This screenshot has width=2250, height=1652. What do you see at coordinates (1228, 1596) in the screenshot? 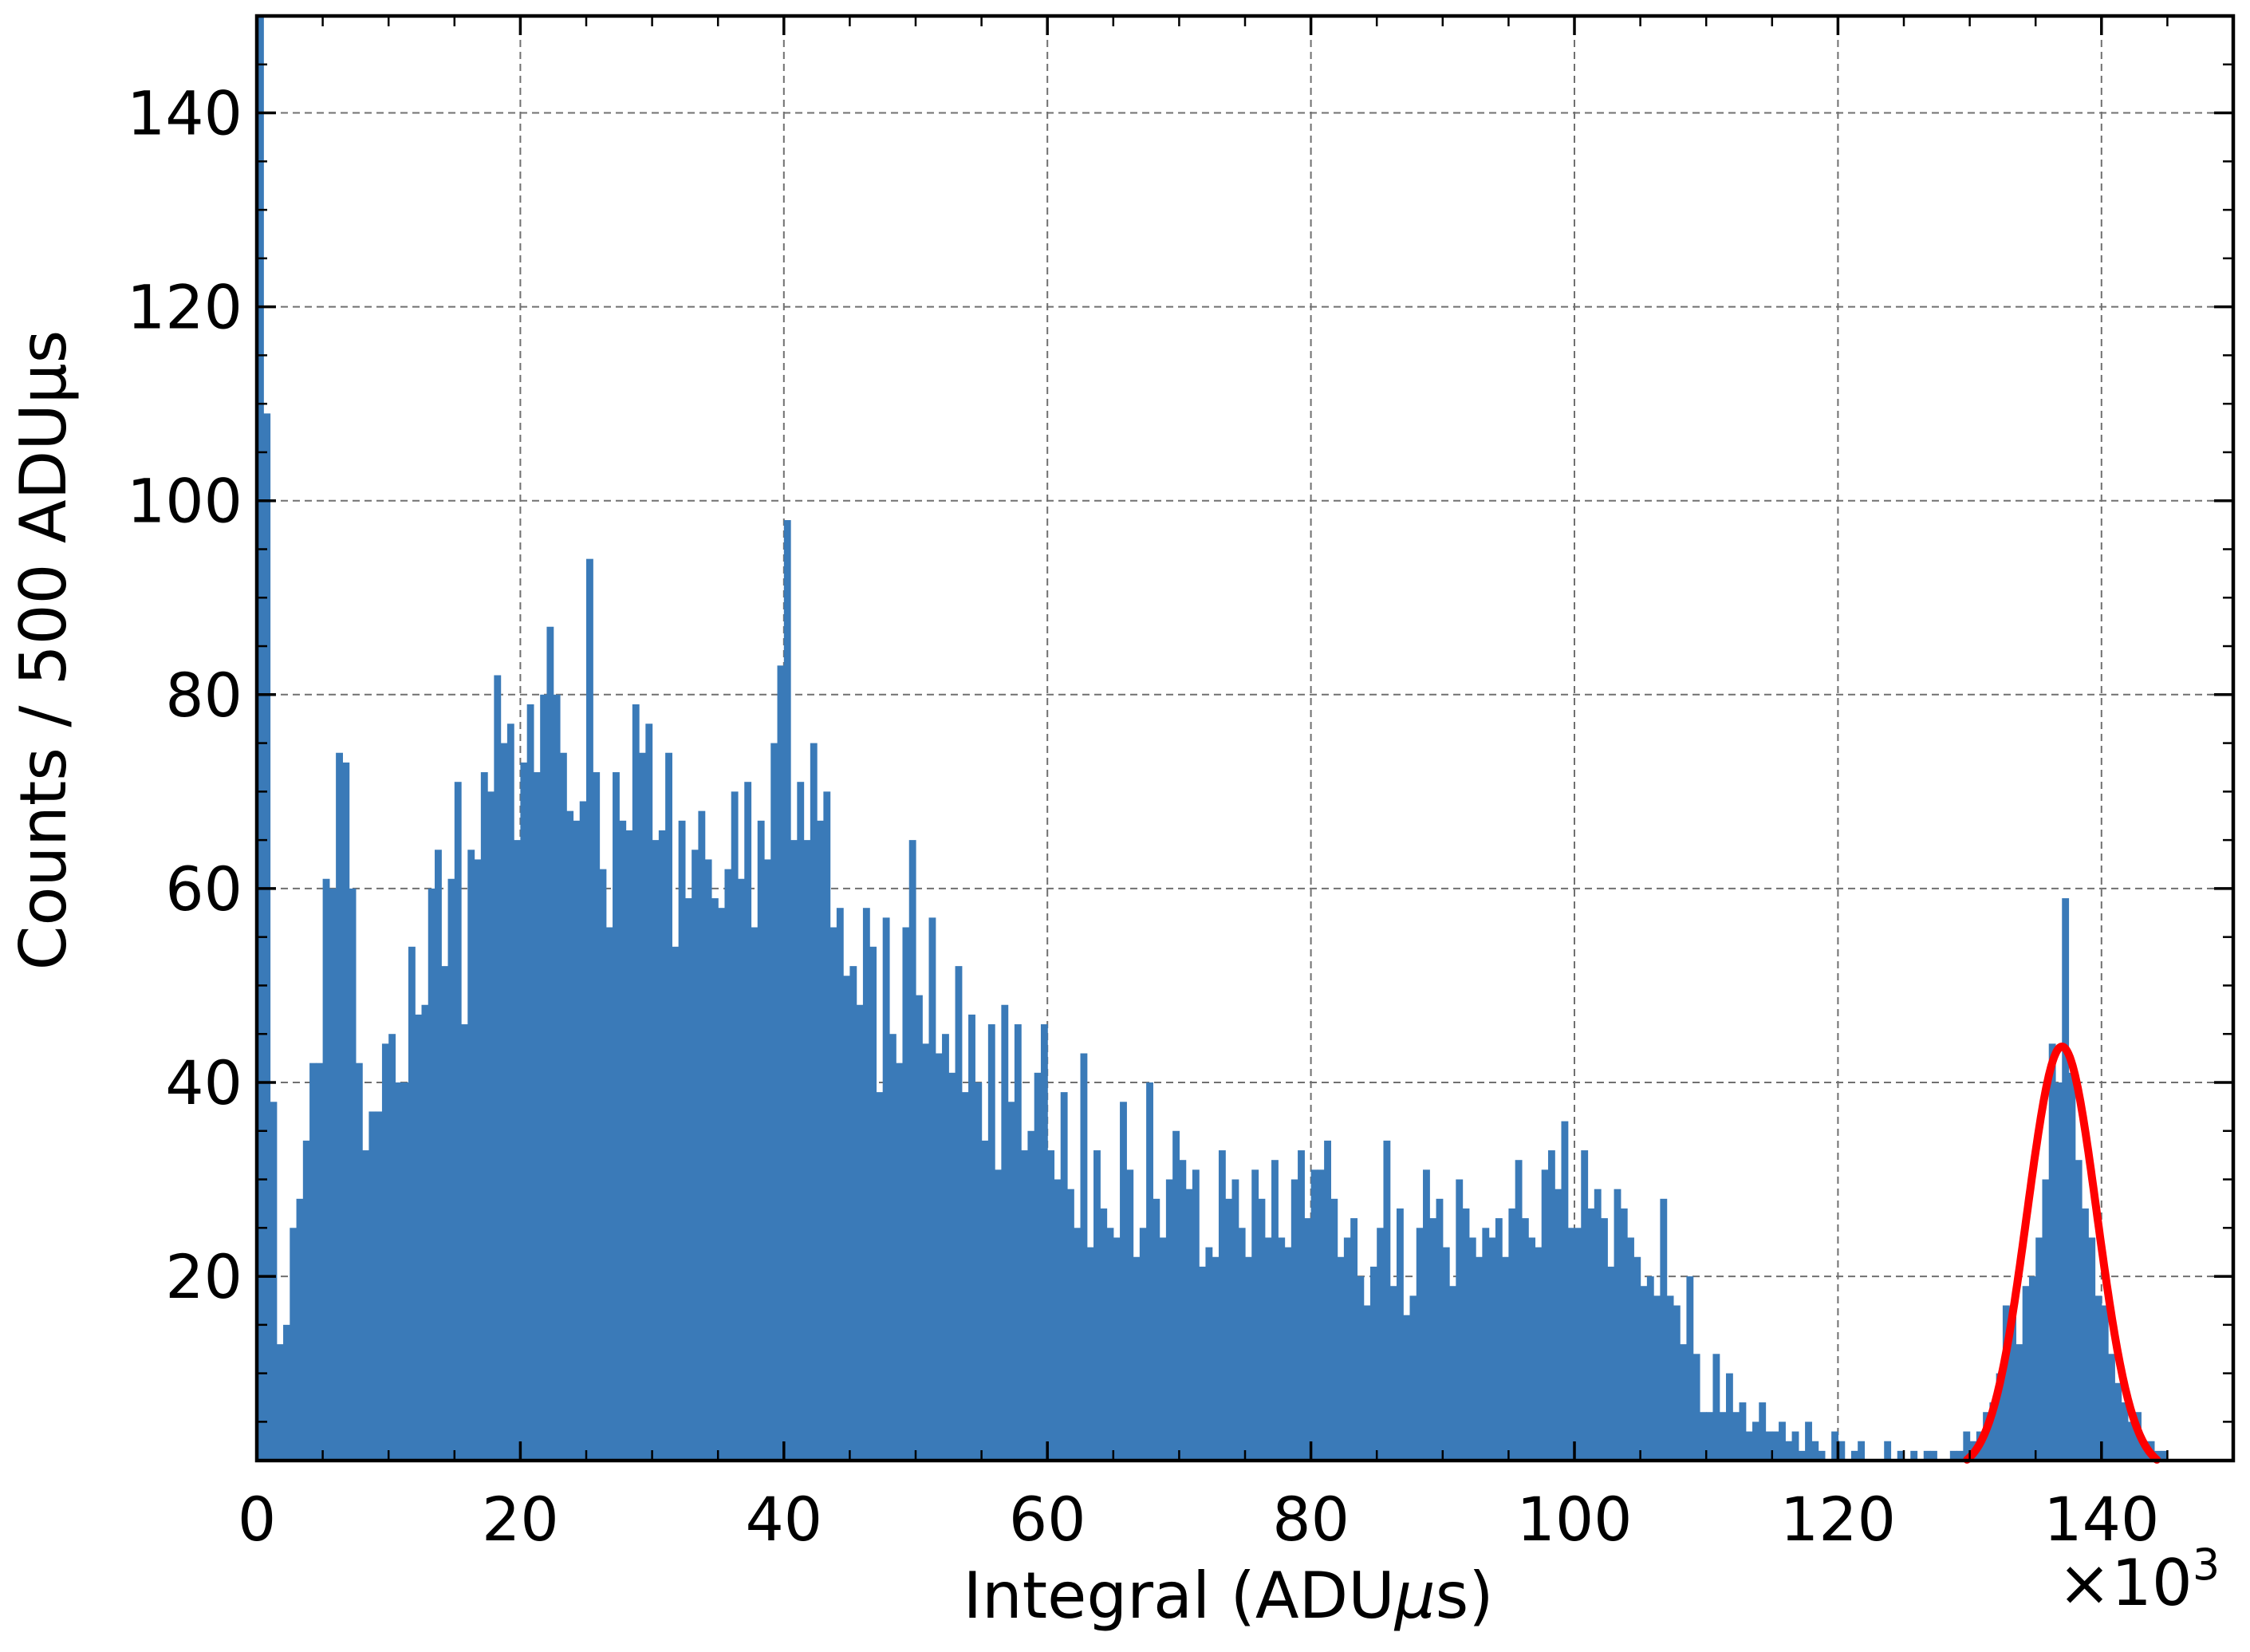
I see `x-axis-label: Integral (ADUμs)` at bounding box center [1228, 1596].